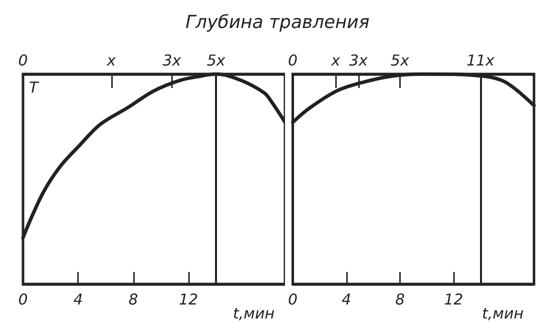  Describe the element at coordinates (277, 22) in the screenshot. I see `x2-axis-title: Глубина травления` at that location.